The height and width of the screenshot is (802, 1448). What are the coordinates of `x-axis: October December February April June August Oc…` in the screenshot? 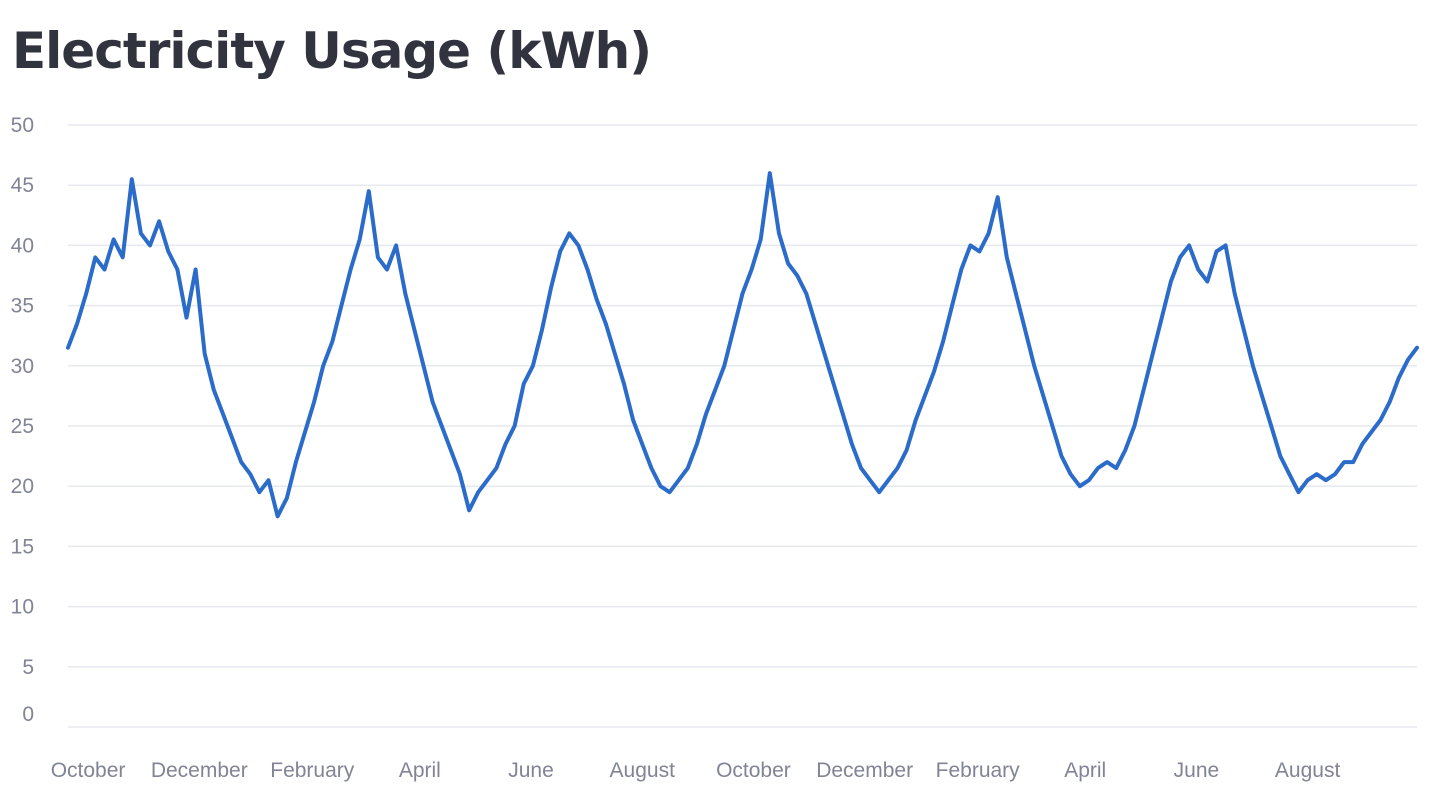 It's located at (696, 770).